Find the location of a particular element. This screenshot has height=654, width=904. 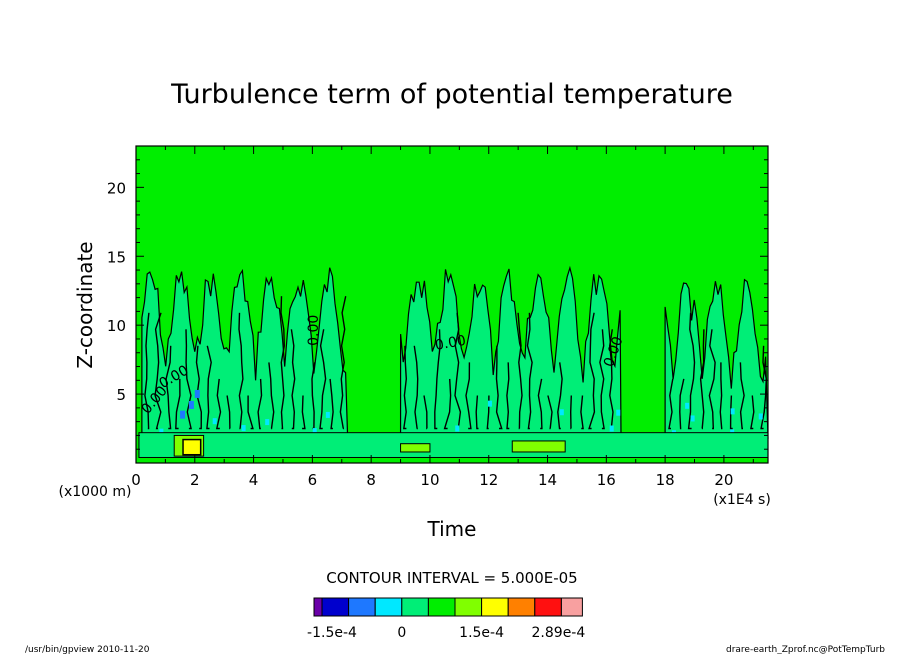

x-axis-label: Time is located at coordinates (452, 529).